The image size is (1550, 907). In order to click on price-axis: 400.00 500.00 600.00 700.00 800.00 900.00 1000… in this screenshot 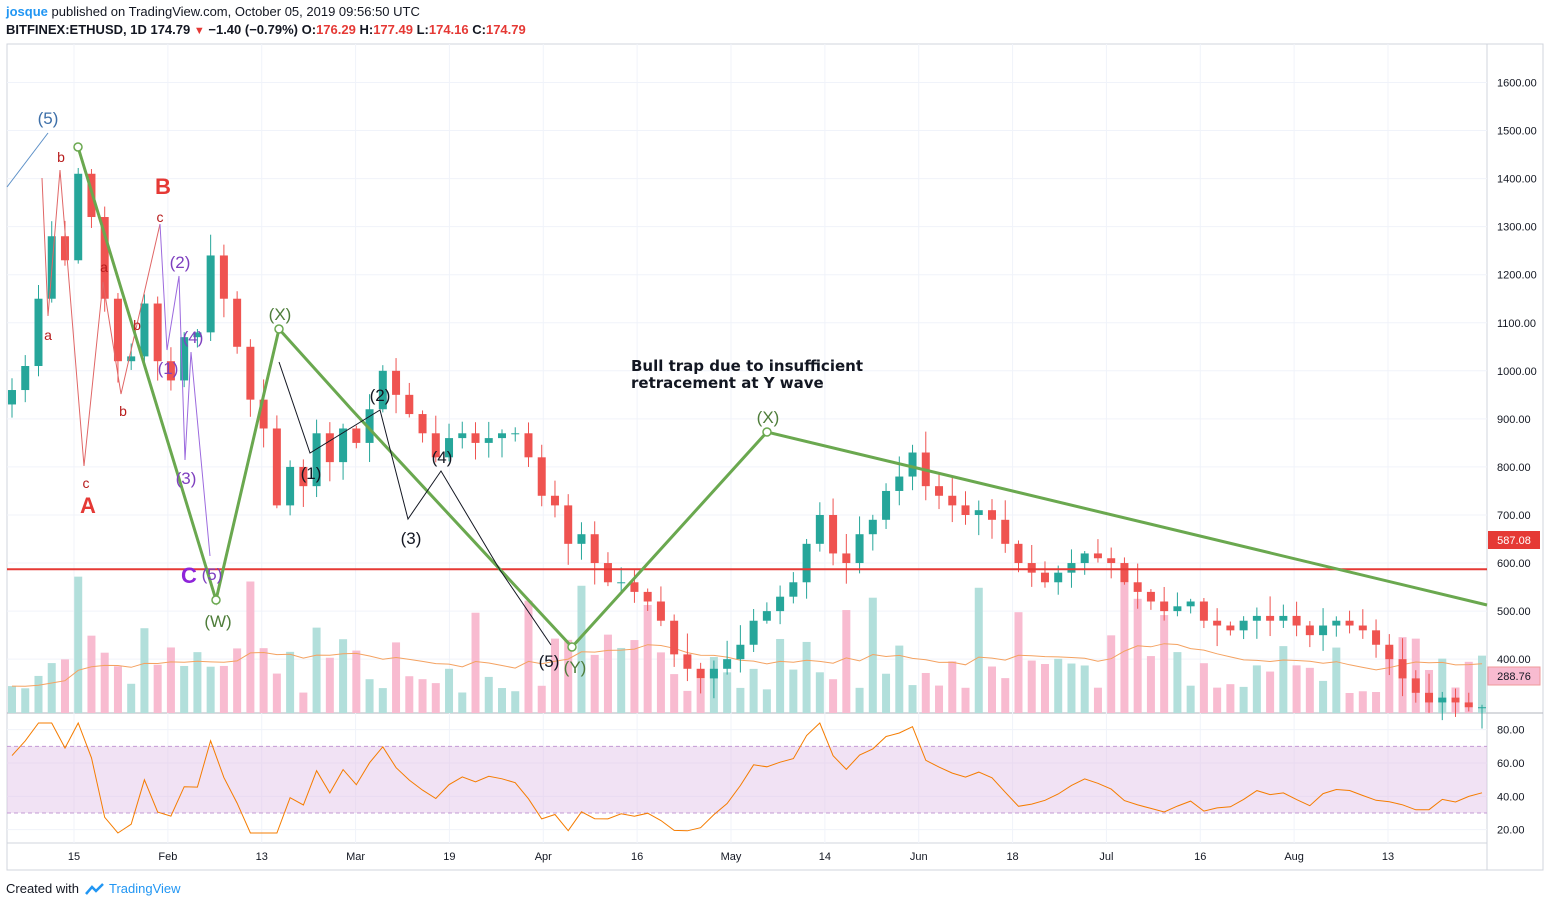, I will do `click(1517, 371)`.